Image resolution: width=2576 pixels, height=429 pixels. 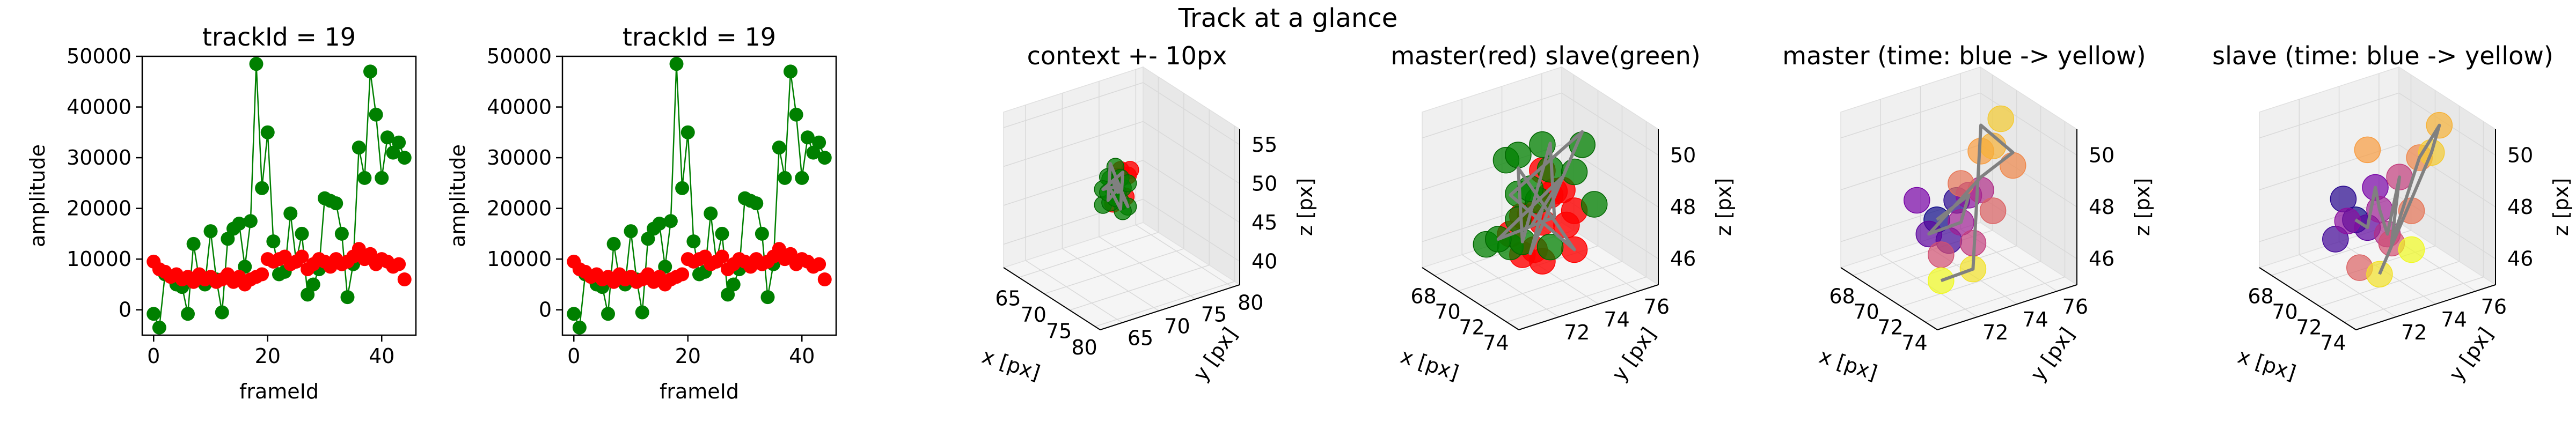 What do you see at coordinates (1250, 302) in the screenshot?
I see `y-tick-label: 80` at bounding box center [1250, 302].